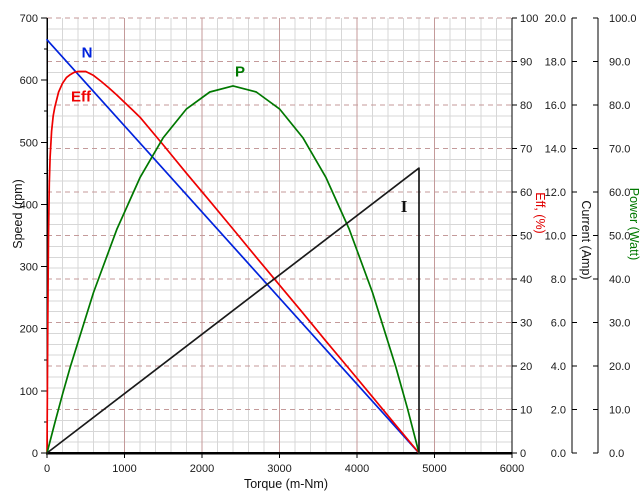 The image size is (644, 495). Describe the element at coordinates (87, 53) in the screenshot. I see `speed-curve-label: N` at that location.